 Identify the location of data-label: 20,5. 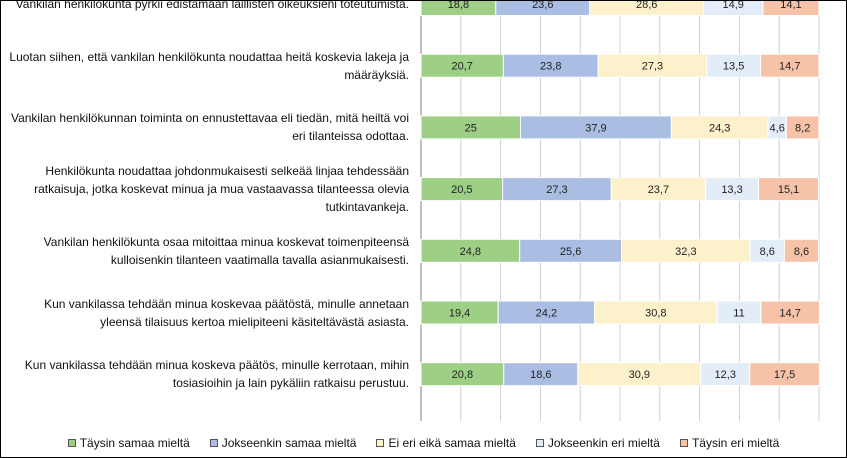
(461, 190).